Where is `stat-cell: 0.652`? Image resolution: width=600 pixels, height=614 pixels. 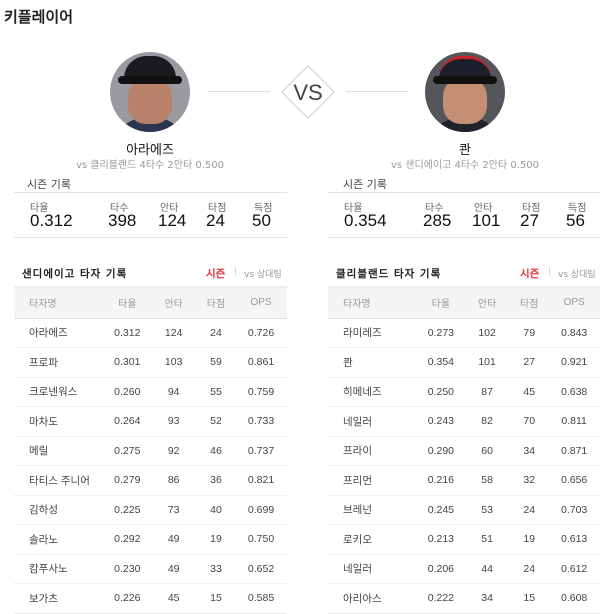
stat-cell: 0.652 is located at coordinates (261, 568).